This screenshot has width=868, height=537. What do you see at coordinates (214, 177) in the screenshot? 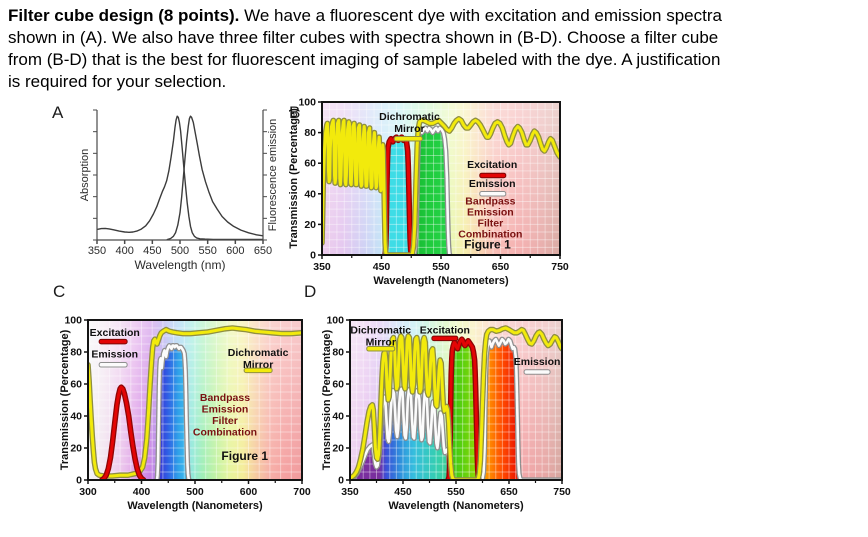
I see `fluorescence-emission-curve` at bounding box center [214, 177].